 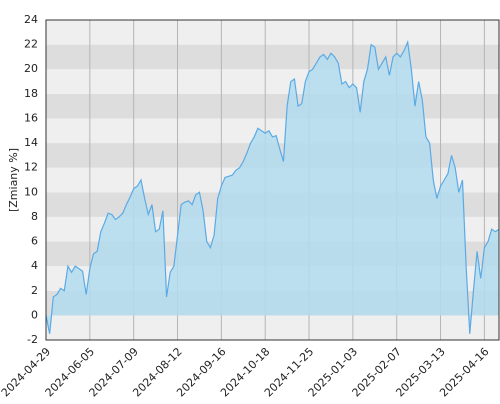 What do you see at coordinates (31, 93) in the screenshot?
I see `y-tick-label: 18` at bounding box center [31, 93].